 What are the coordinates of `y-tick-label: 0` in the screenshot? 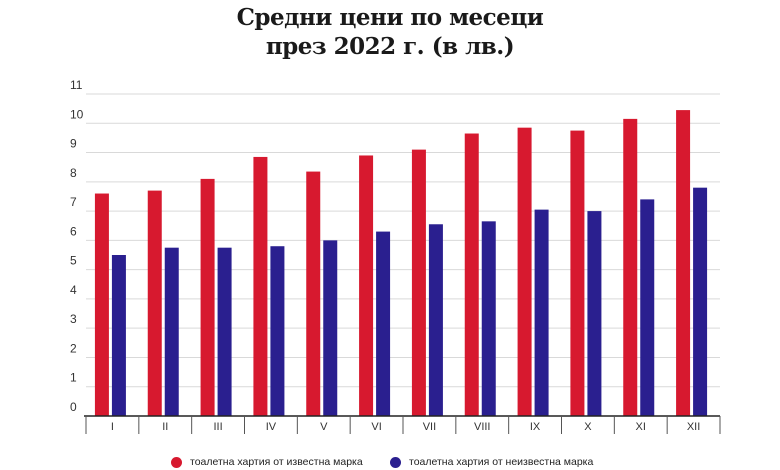 It's located at (73, 407).